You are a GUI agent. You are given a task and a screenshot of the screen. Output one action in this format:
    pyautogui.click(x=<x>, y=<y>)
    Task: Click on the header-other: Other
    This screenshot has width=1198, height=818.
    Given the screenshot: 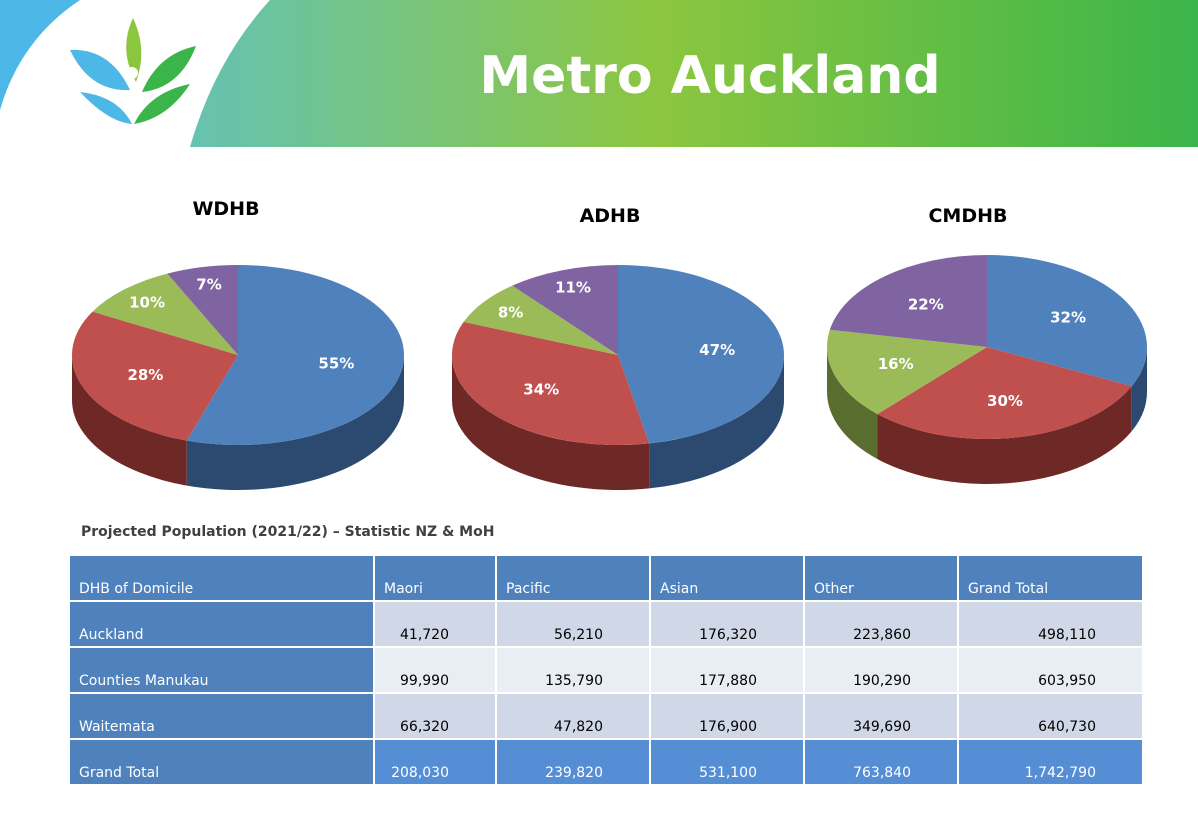 What is the action you would take?
    pyautogui.click(x=881, y=578)
    